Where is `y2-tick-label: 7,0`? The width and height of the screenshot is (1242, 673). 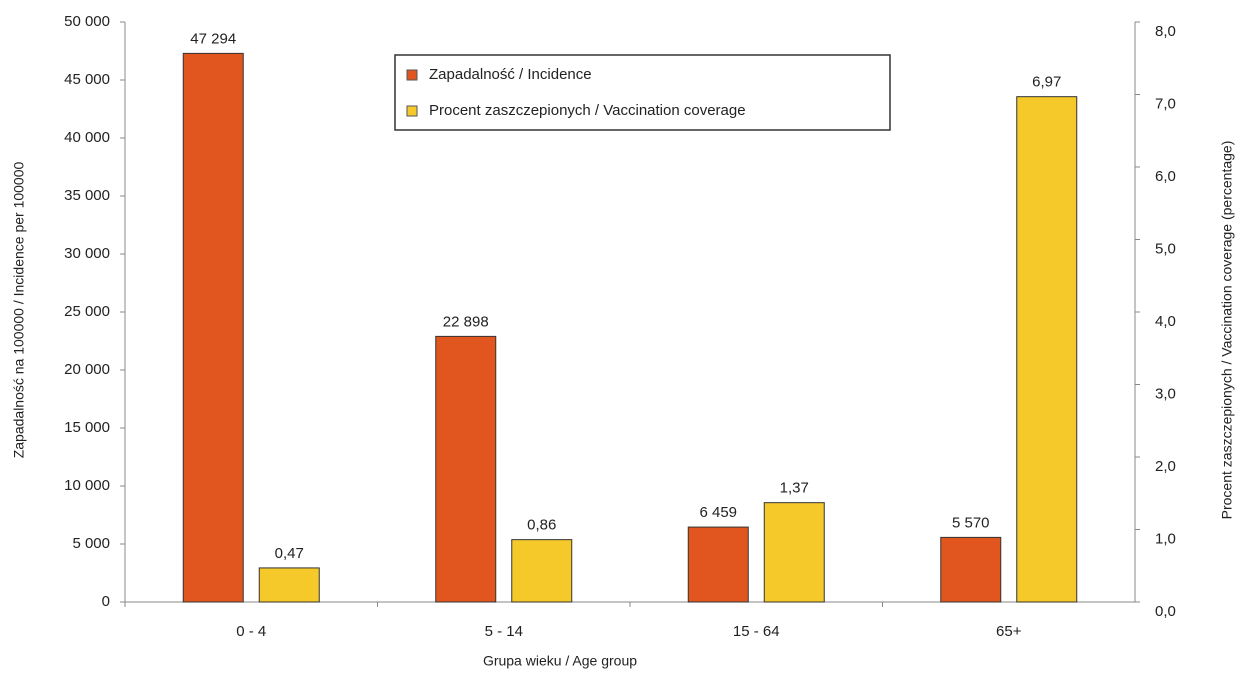 y2-tick-label: 7,0 is located at coordinates (1165, 103).